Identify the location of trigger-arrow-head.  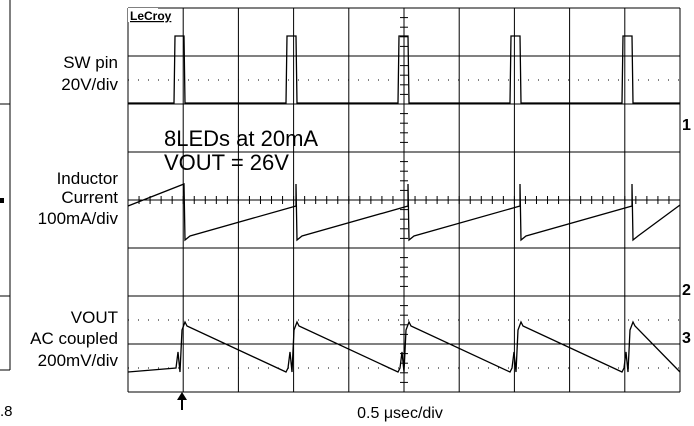
(182, 396).